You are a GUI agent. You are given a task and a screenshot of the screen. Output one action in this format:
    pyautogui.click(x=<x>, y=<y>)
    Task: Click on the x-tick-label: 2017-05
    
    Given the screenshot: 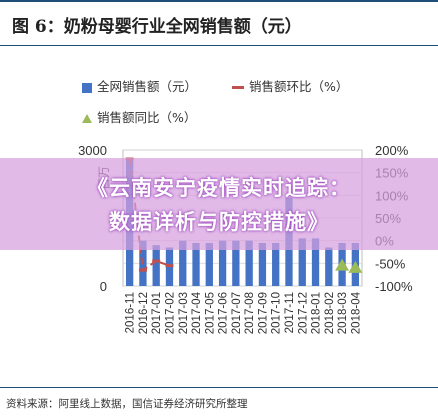 What is the action you would take?
    pyautogui.click(x=210, y=313)
    